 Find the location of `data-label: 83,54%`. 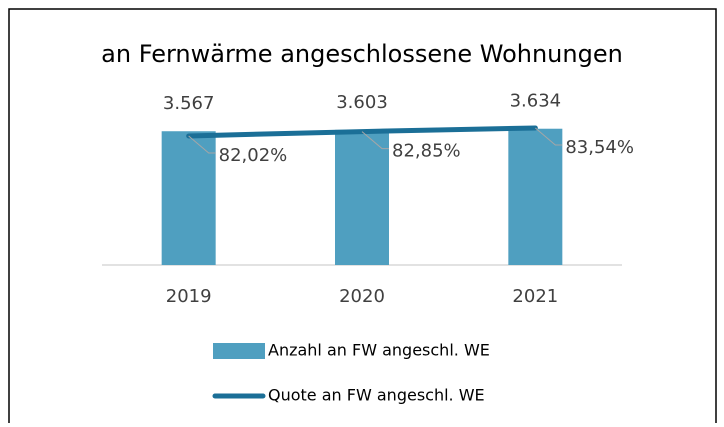

data-label: 83,54% is located at coordinates (599, 147).